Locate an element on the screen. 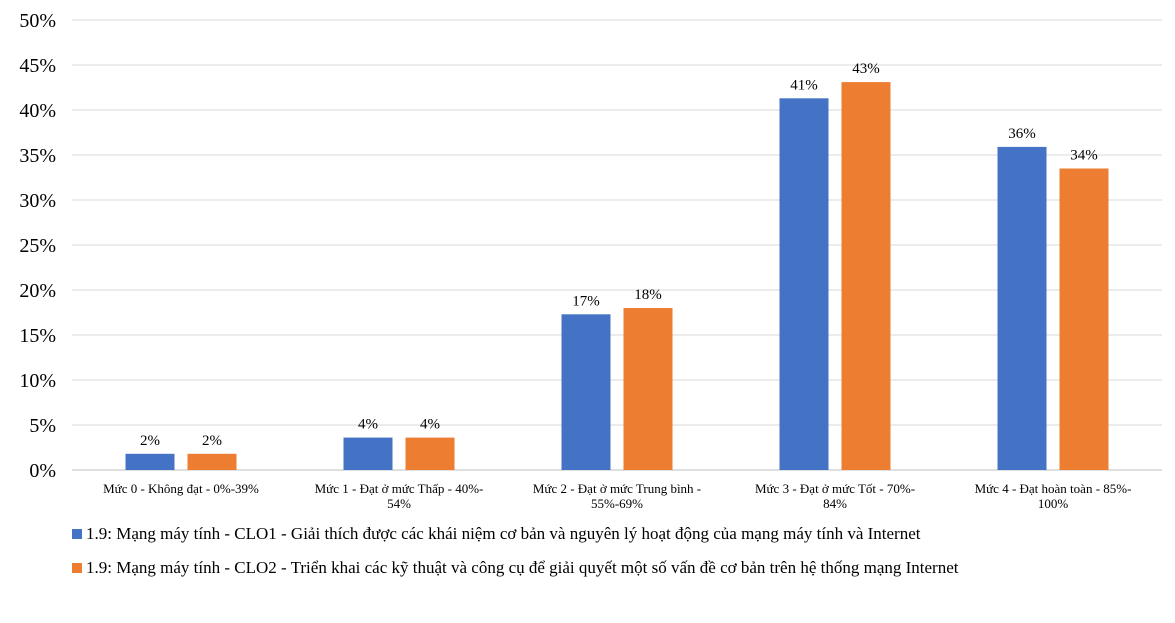 Image resolution: width=1175 pixels, height=623 pixels. data-label-s2-c0: 2% is located at coordinates (212, 441).